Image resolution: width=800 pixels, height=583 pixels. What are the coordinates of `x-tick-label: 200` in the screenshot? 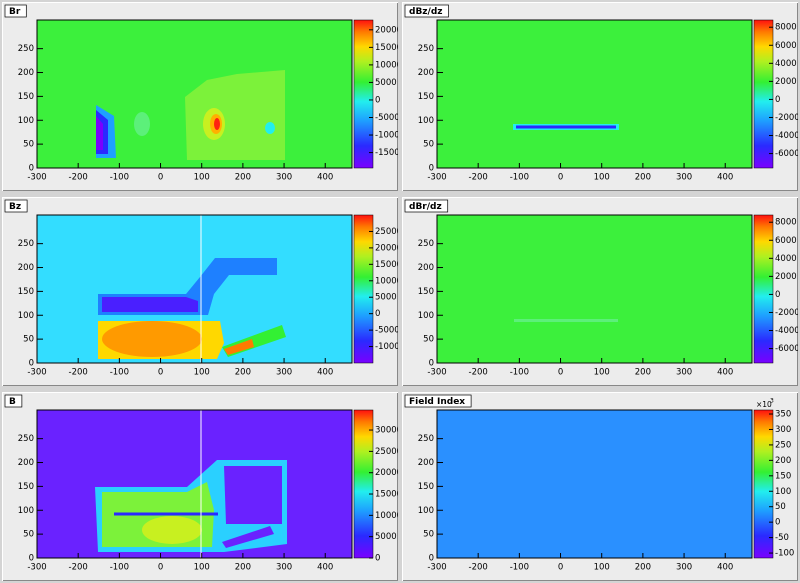 It's located at (243, 373).